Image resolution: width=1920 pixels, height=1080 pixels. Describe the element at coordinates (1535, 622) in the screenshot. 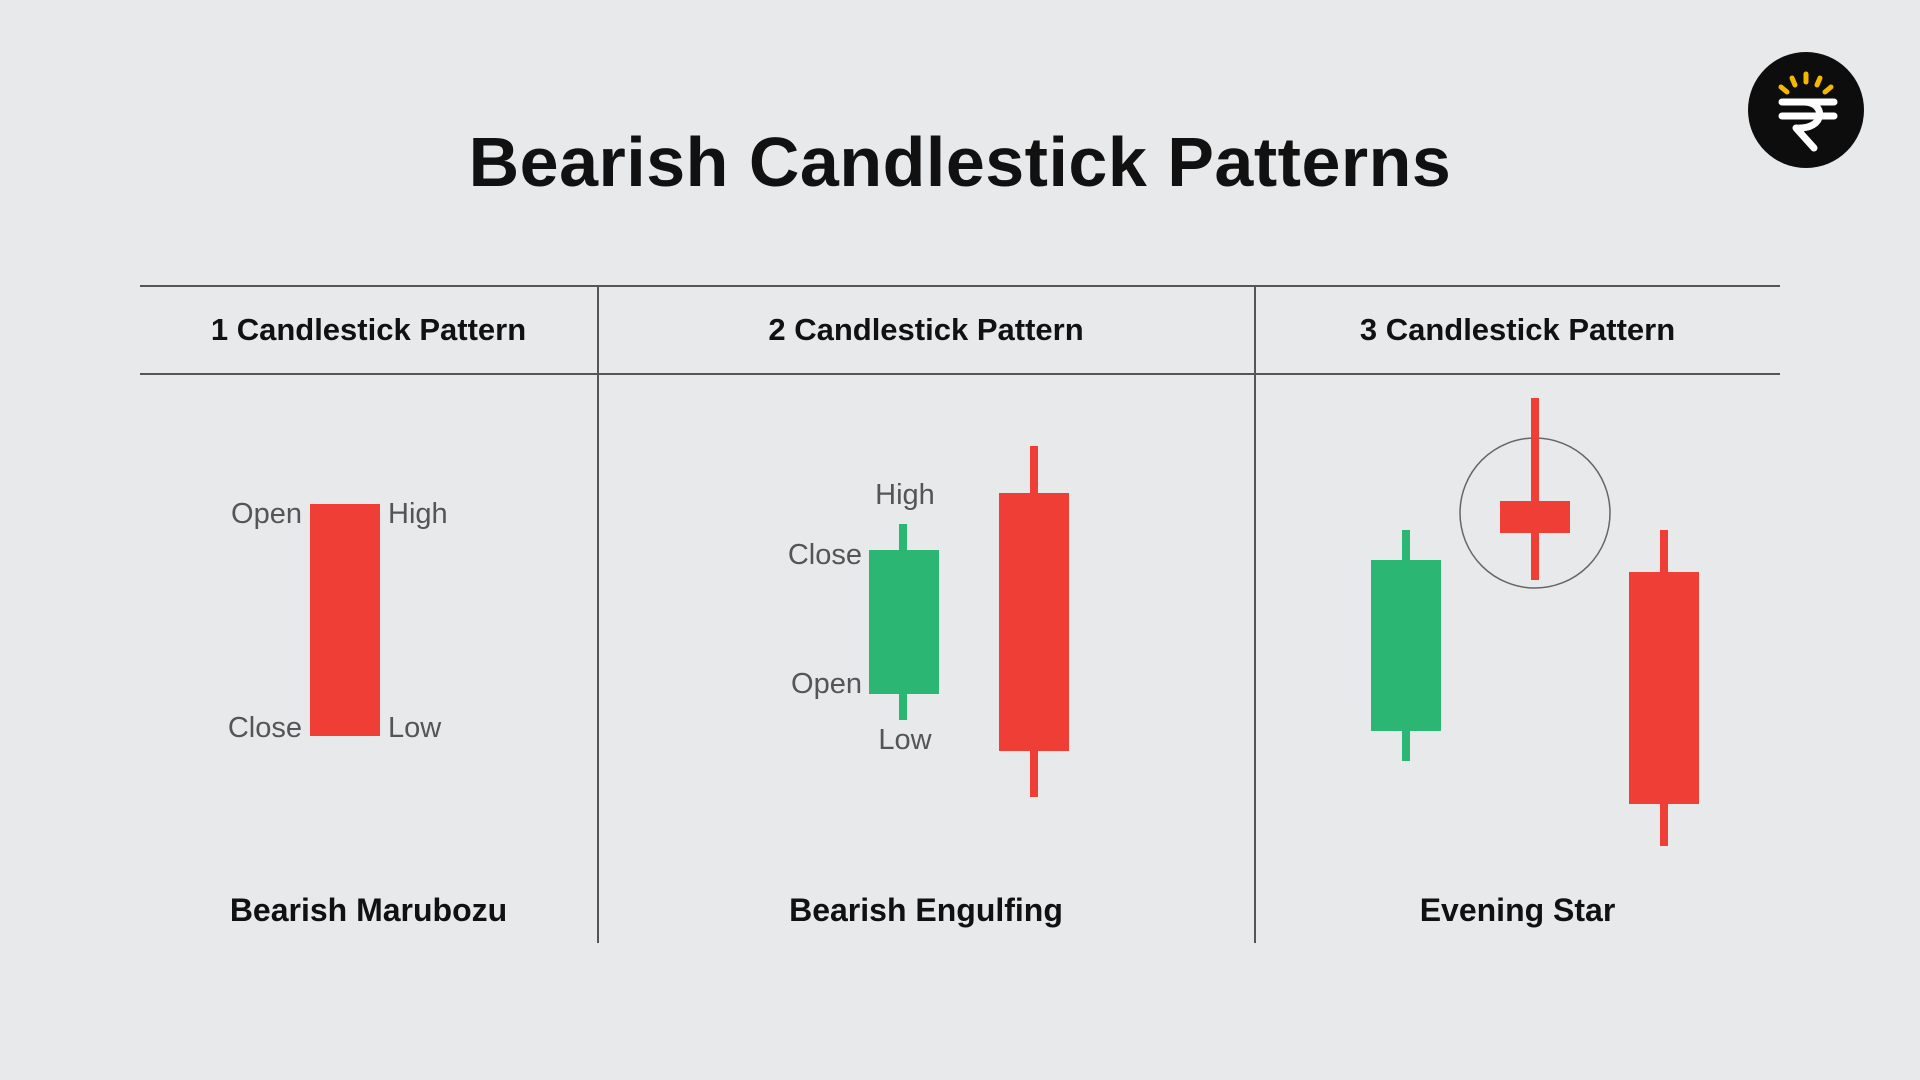

I see `evening-star-group` at that location.